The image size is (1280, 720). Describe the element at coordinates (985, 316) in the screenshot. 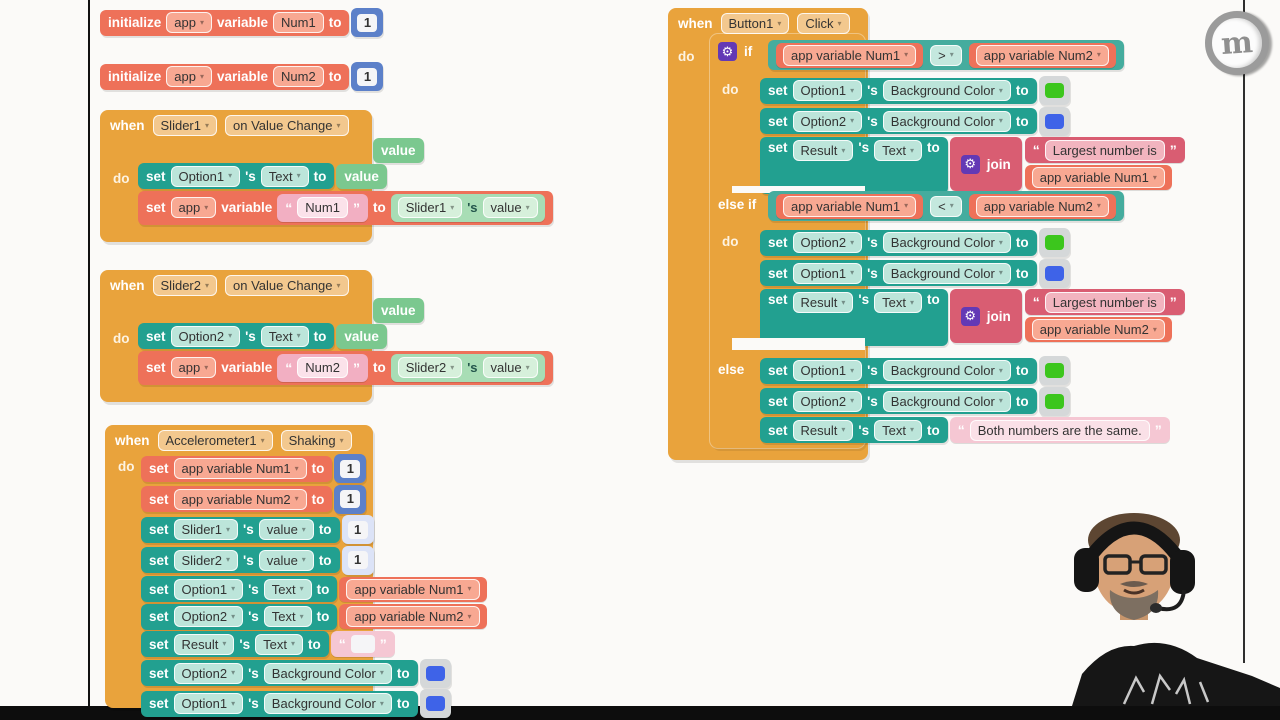

I see `join-block: ⚙ join` at that location.